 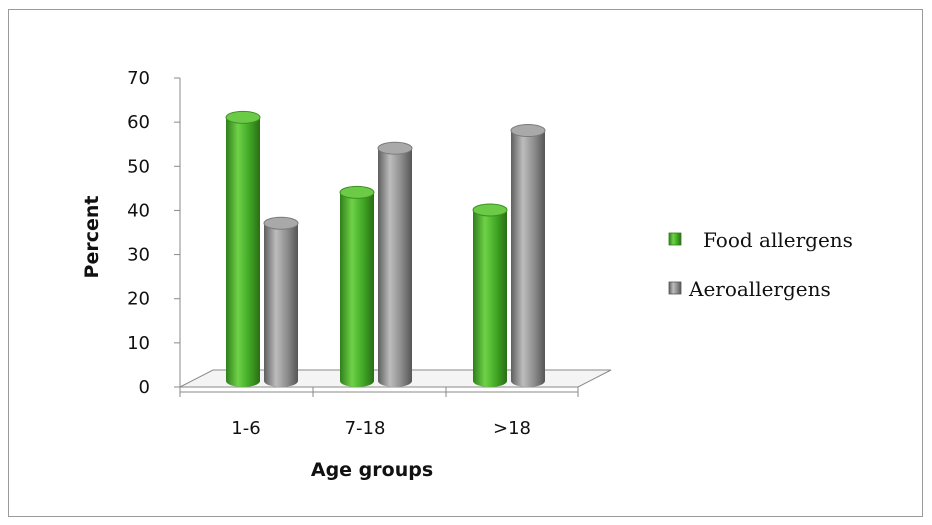 What do you see at coordinates (245, 428) in the screenshot?
I see `x-tick-label: 1-6` at bounding box center [245, 428].